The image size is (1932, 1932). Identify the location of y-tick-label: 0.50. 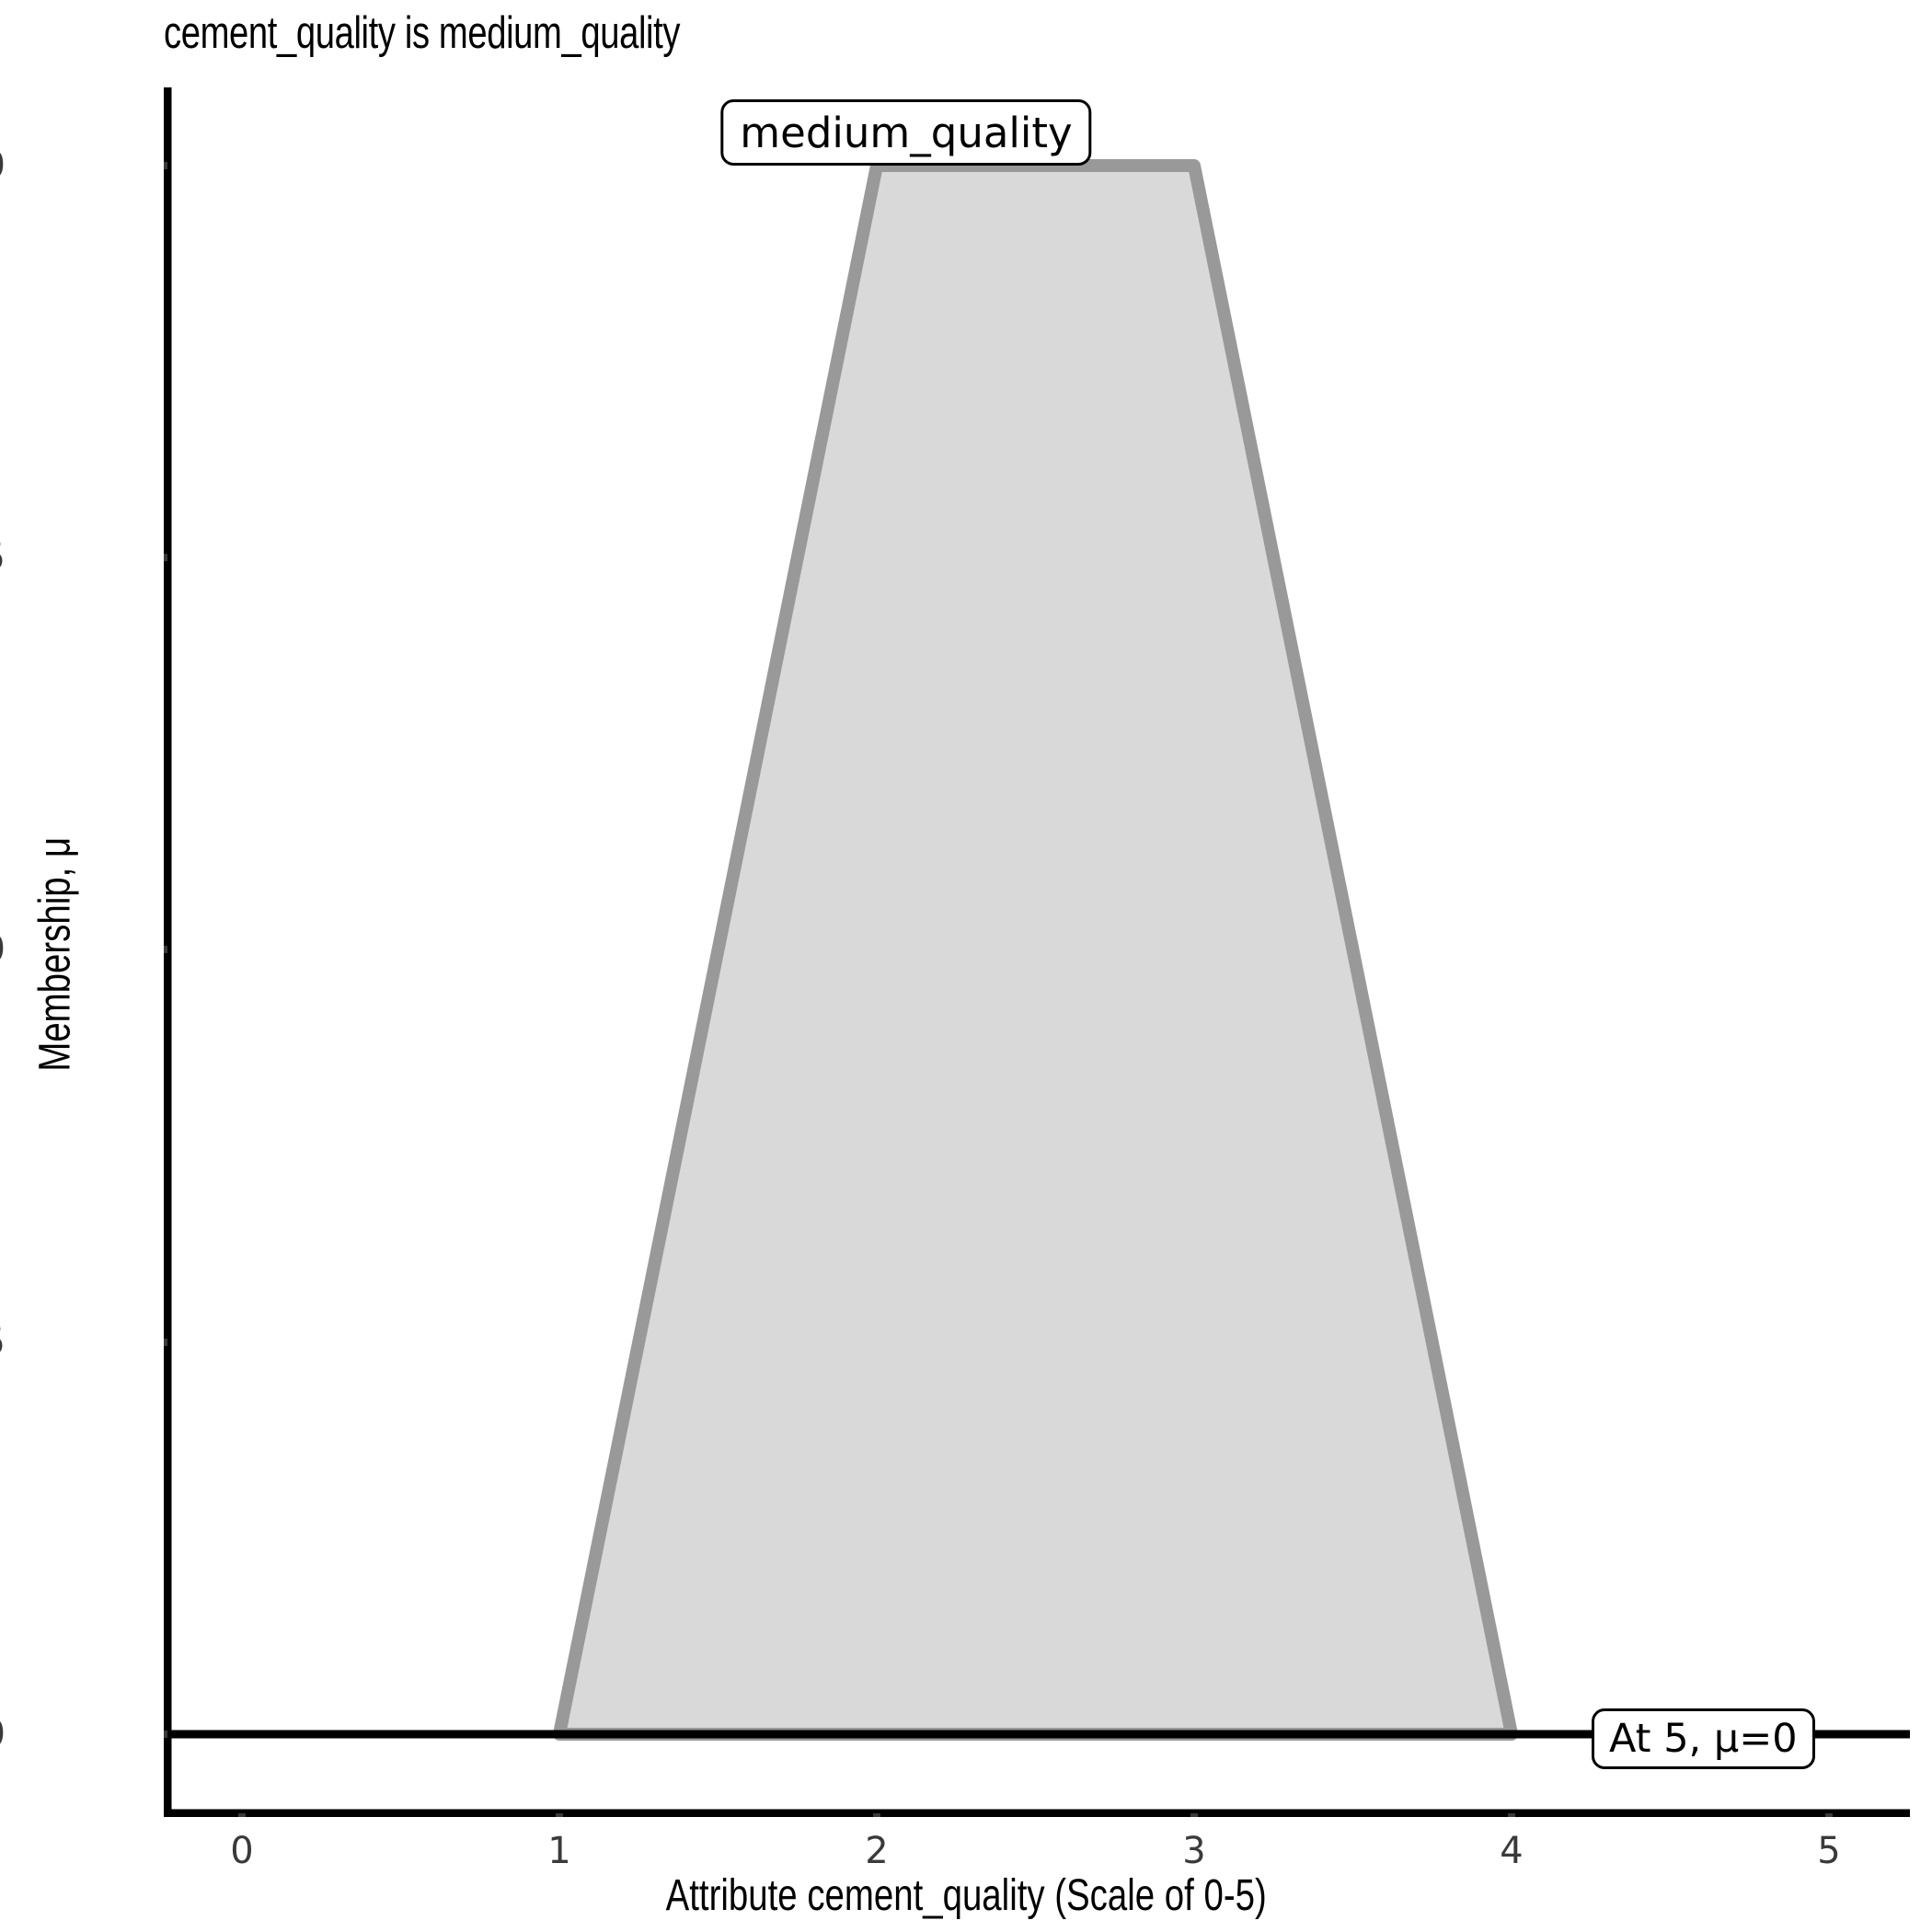
(3, 949).